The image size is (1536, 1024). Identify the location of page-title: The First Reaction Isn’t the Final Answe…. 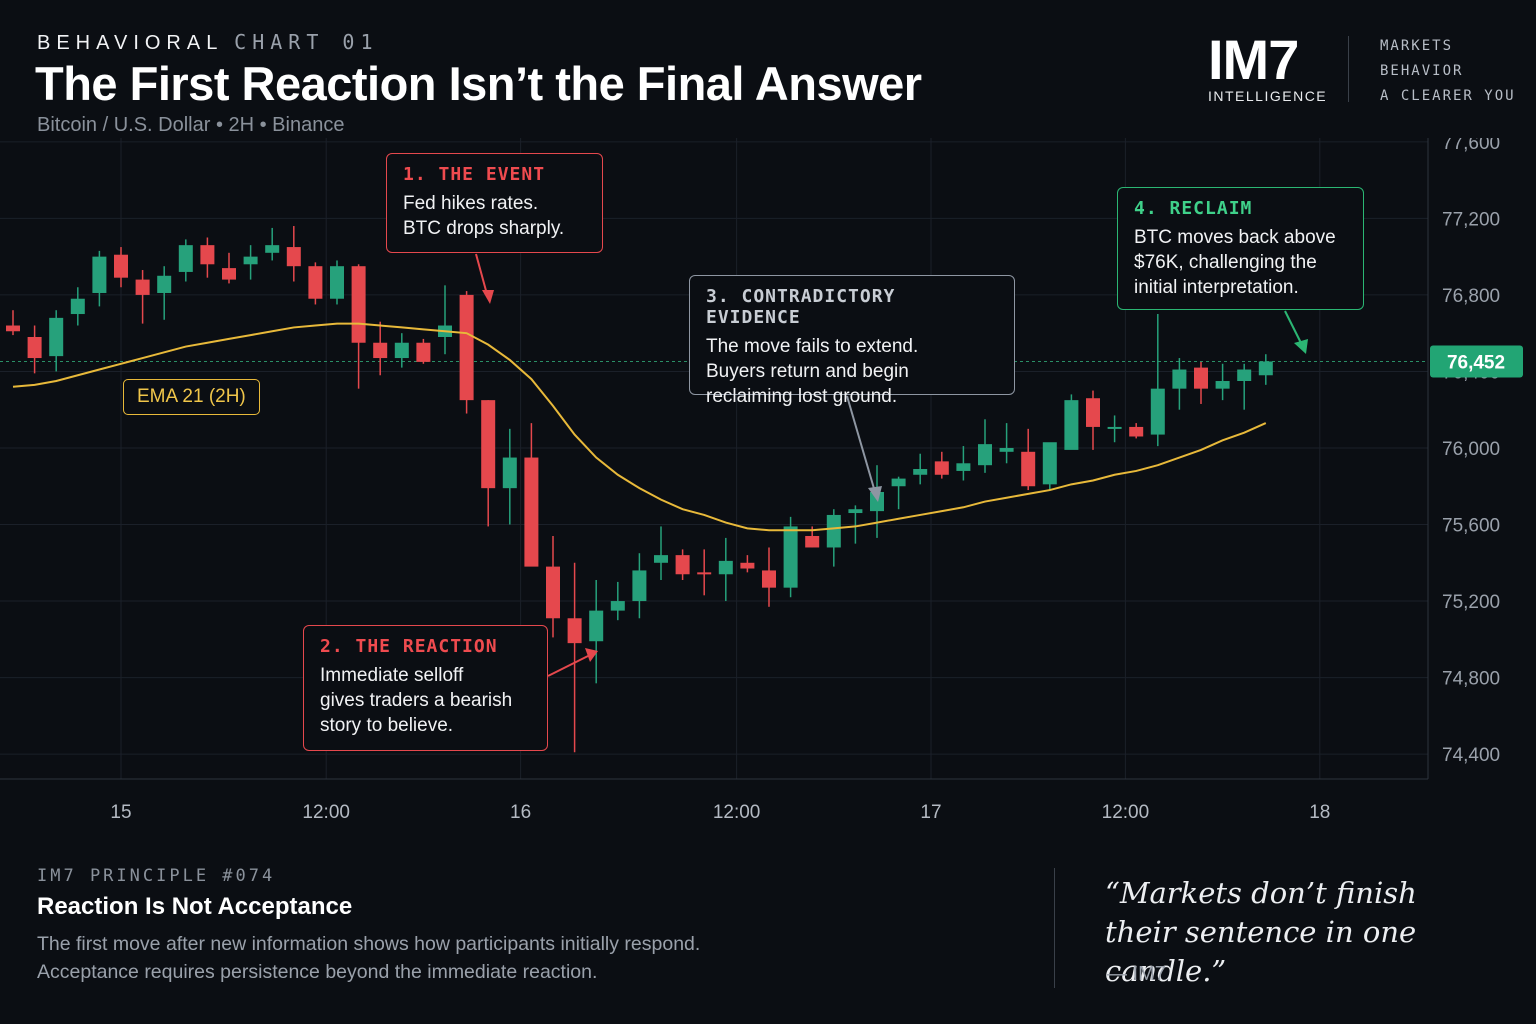
(478, 83).